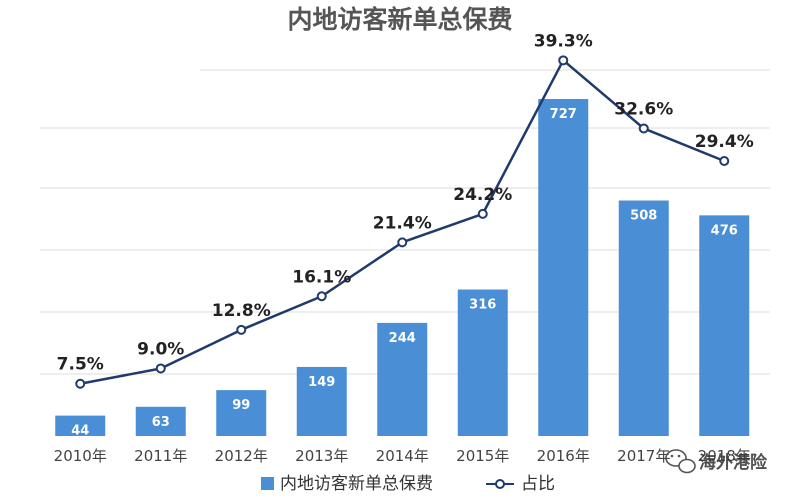  I want to click on line-value-label: 16.1%, so click(321, 277).